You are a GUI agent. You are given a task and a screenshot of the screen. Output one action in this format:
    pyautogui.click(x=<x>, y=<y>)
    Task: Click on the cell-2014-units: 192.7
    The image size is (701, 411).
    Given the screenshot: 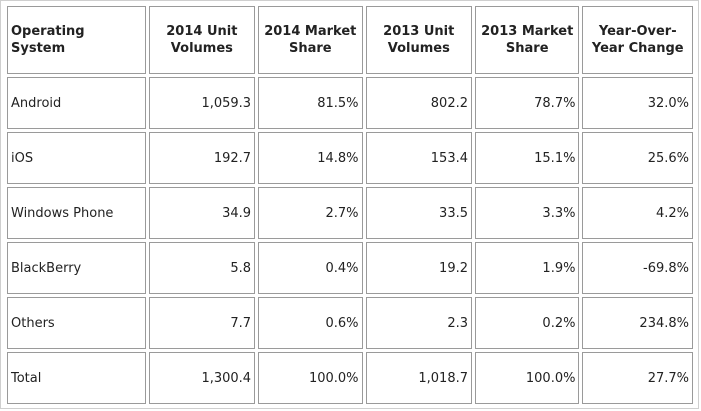 What is the action you would take?
    pyautogui.click(x=202, y=158)
    